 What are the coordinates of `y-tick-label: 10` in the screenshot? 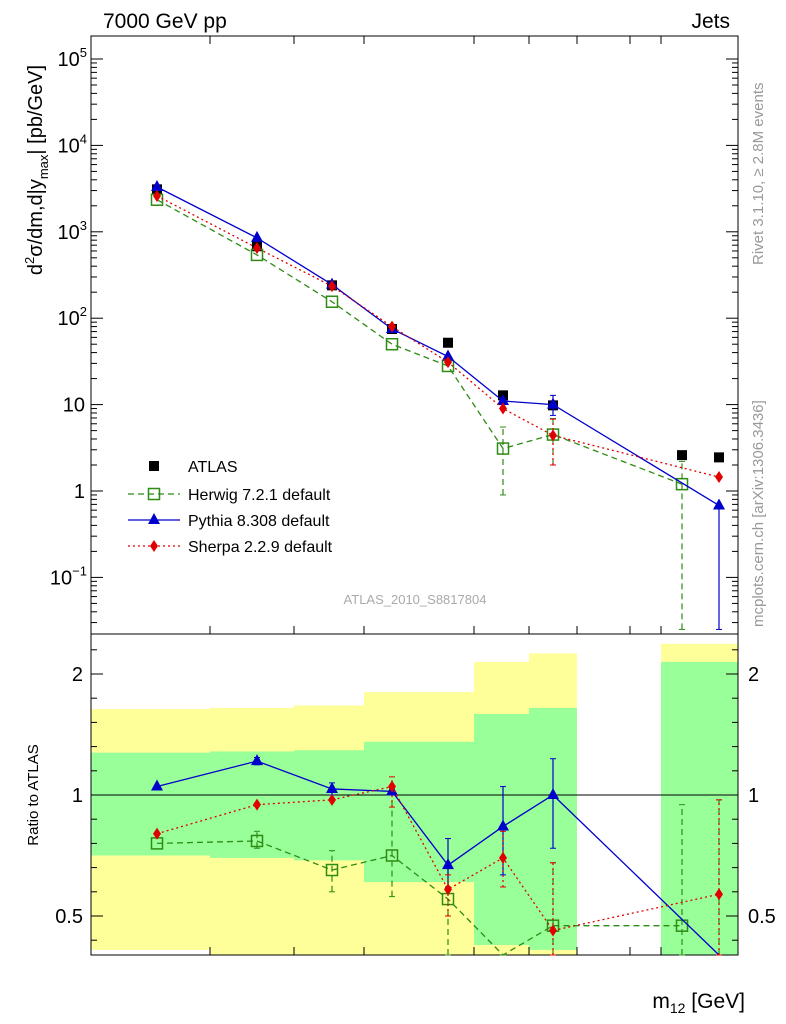 It's located at (74, 406).